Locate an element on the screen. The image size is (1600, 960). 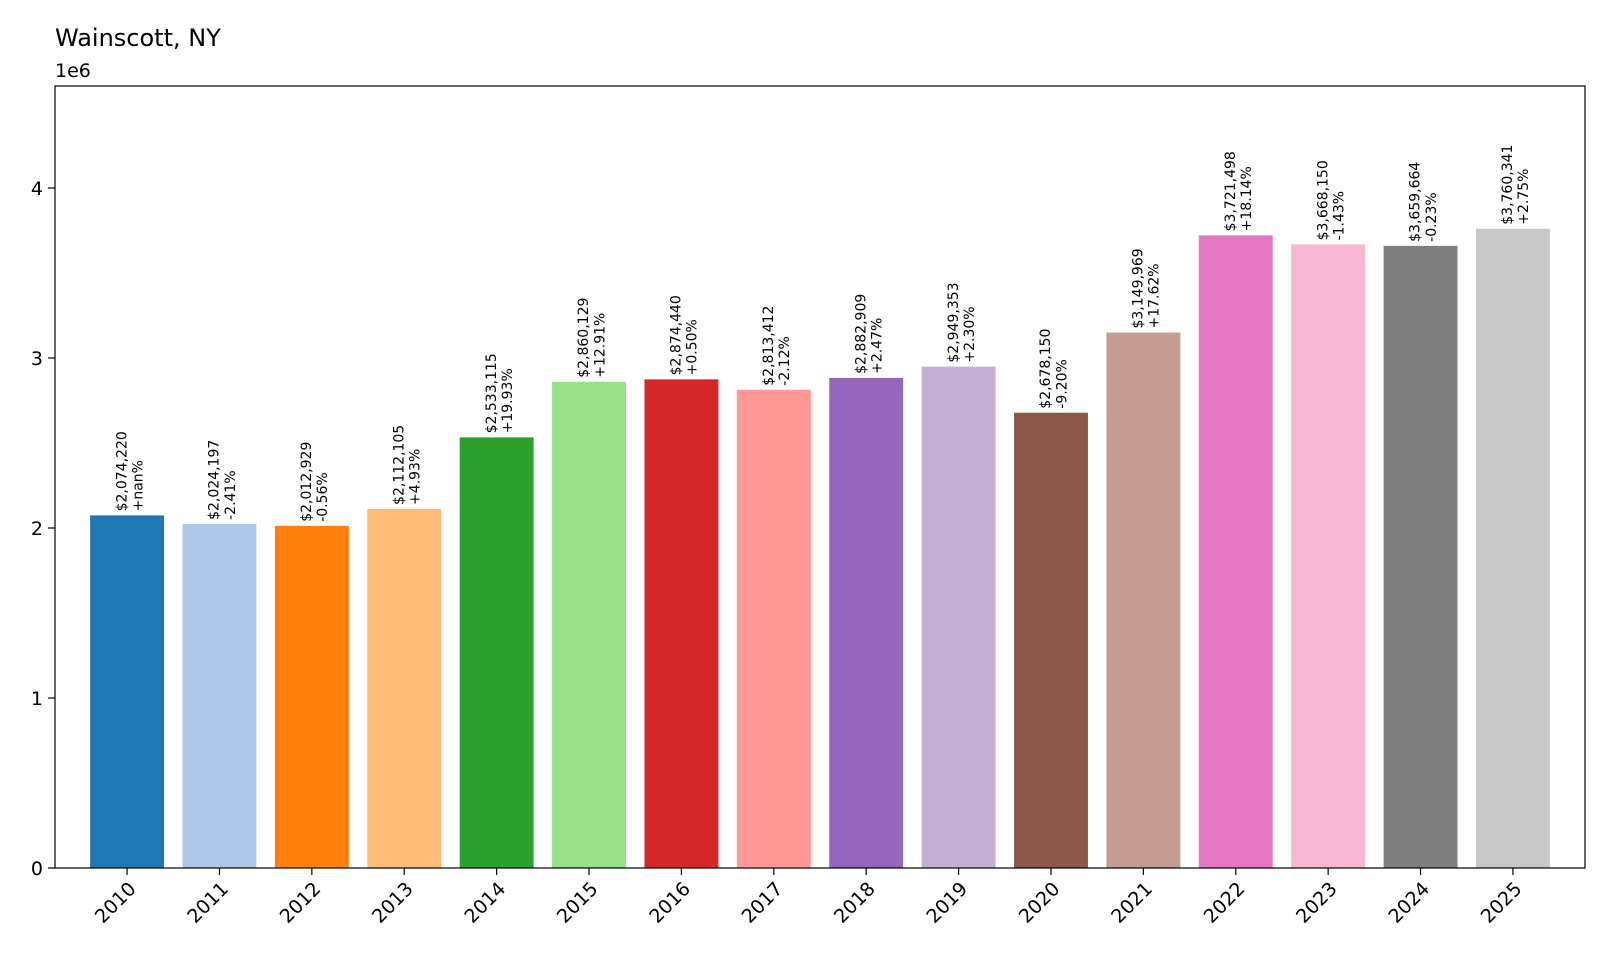
bar-2016 is located at coordinates (681, 623).